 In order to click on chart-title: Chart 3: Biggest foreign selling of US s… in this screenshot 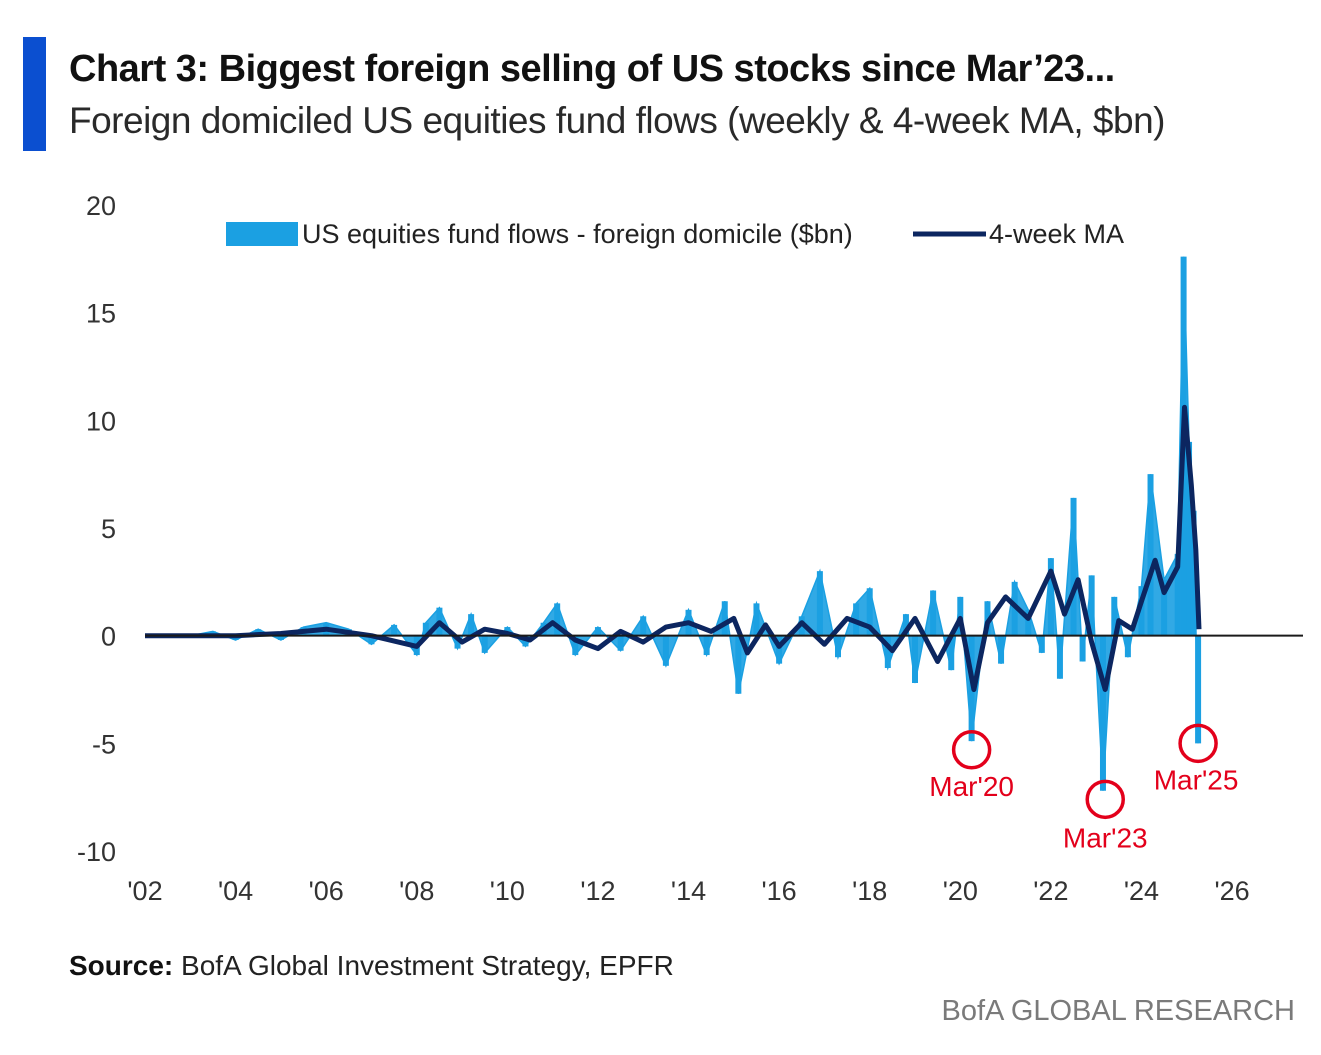, I will do `click(592, 69)`.